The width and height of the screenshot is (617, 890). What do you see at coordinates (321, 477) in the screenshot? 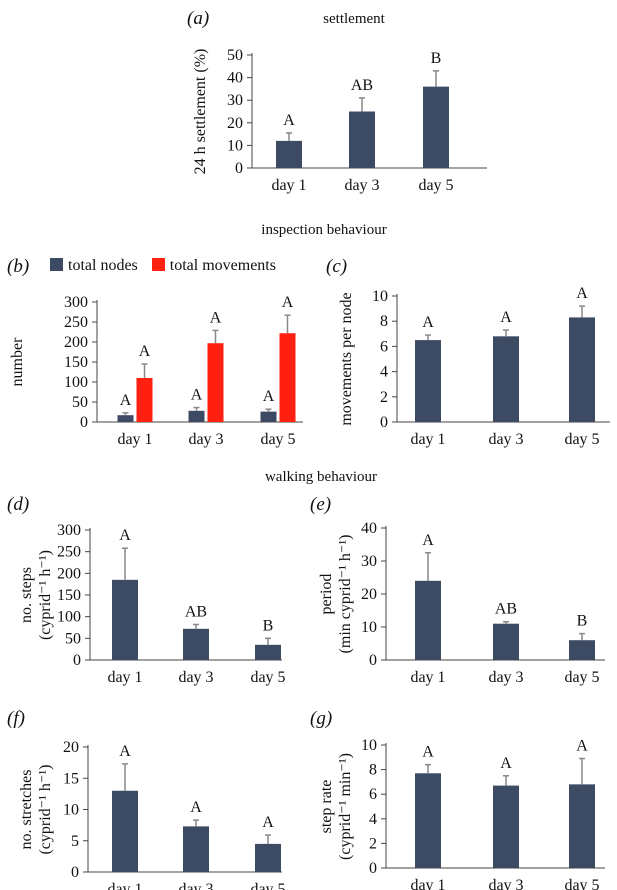
I see `section-title-walking: walking behaviour` at bounding box center [321, 477].